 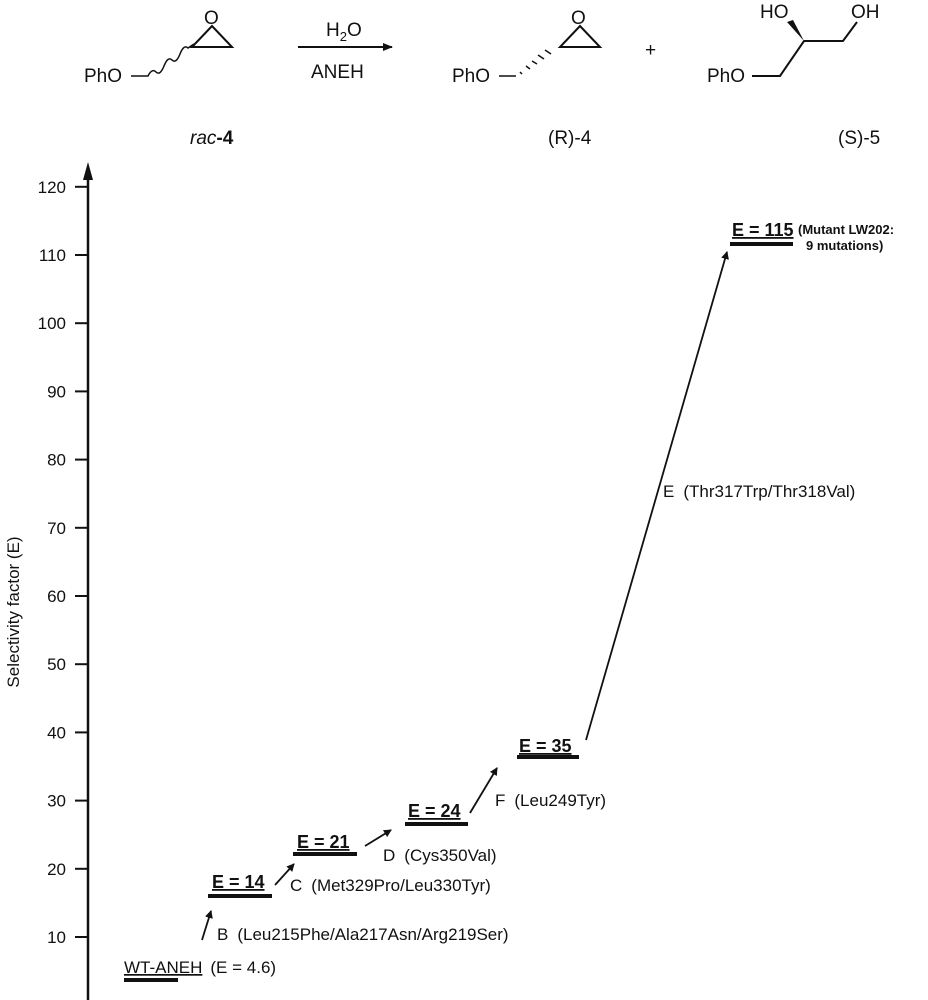 What do you see at coordinates (52, 187) in the screenshot?
I see `y-tick-label: 120` at bounding box center [52, 187].